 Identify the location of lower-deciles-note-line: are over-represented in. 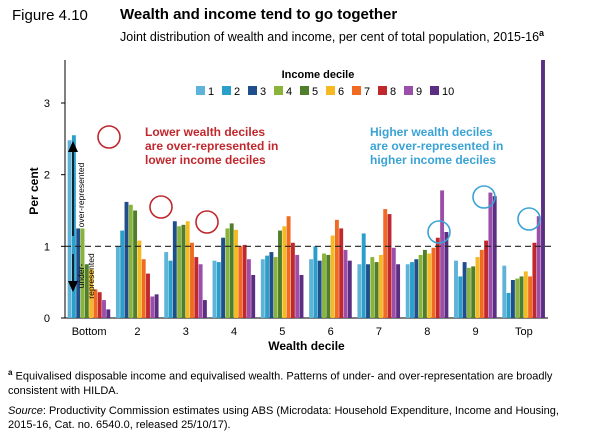
(211, 146).